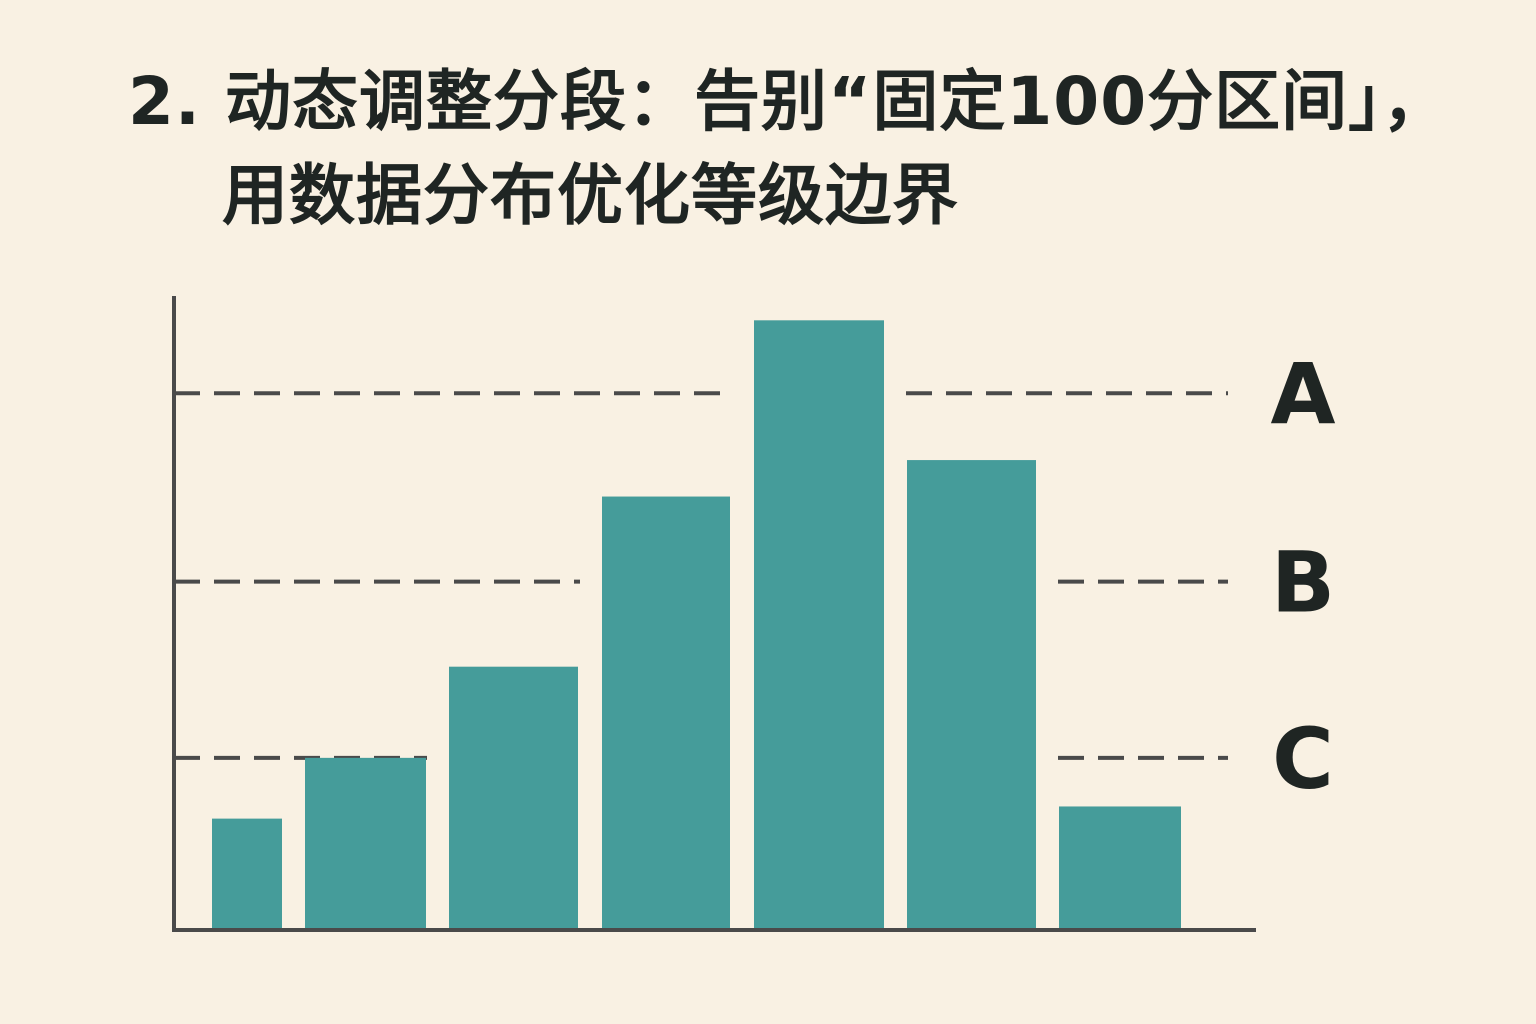 Image resolution: width=1536 pixels, height=1024 pixels. Describe the element at coordinates (789, 101) in the screenshot. I see `chart-title-line-1: 2. 动态调整分段：告别“固定100分区间」，` at that location.